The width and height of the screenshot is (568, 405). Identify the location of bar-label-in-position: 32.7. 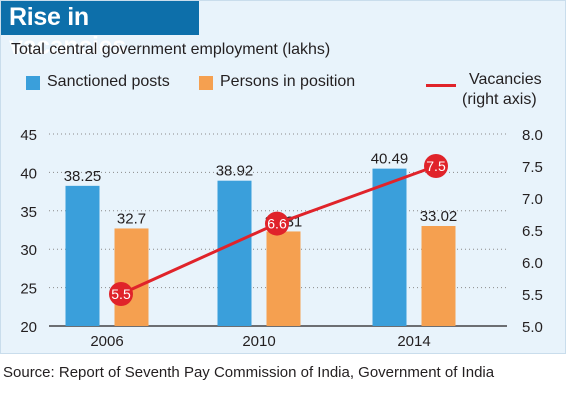
(131, 218).